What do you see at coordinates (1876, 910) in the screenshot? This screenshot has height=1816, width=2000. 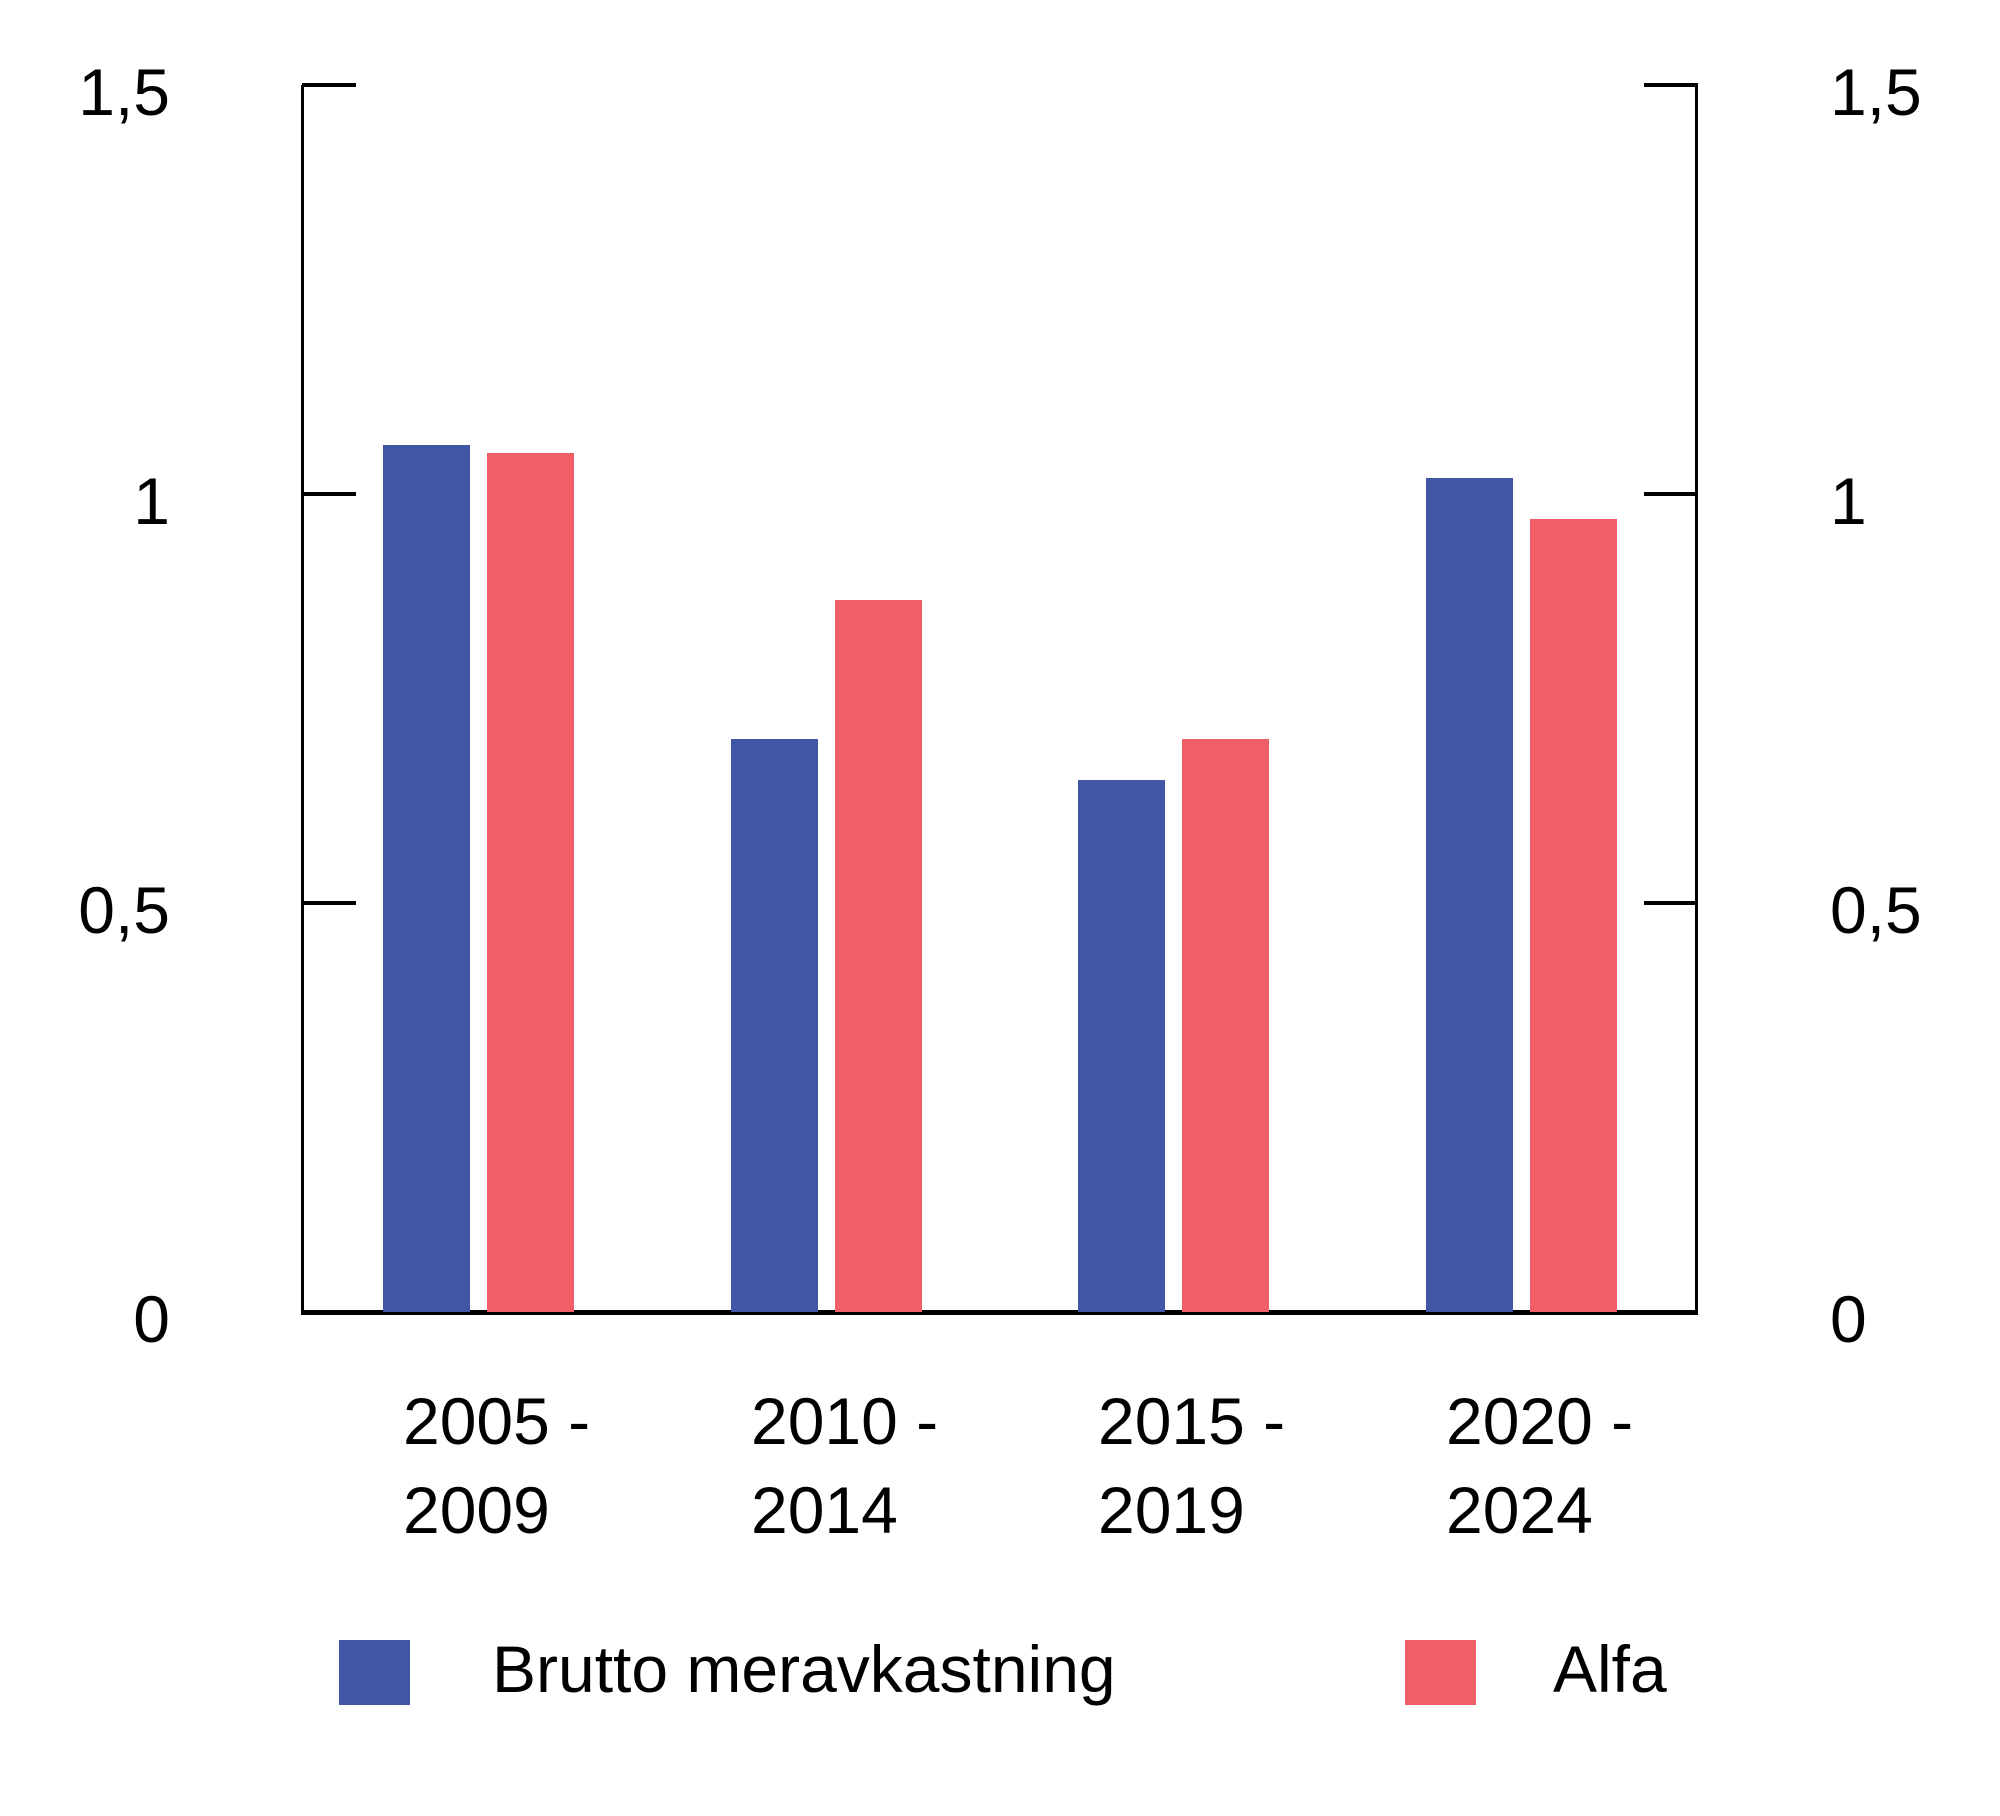 I see `y-axis-tick-label-right: 0,5` at bounding box center [1876, 910].